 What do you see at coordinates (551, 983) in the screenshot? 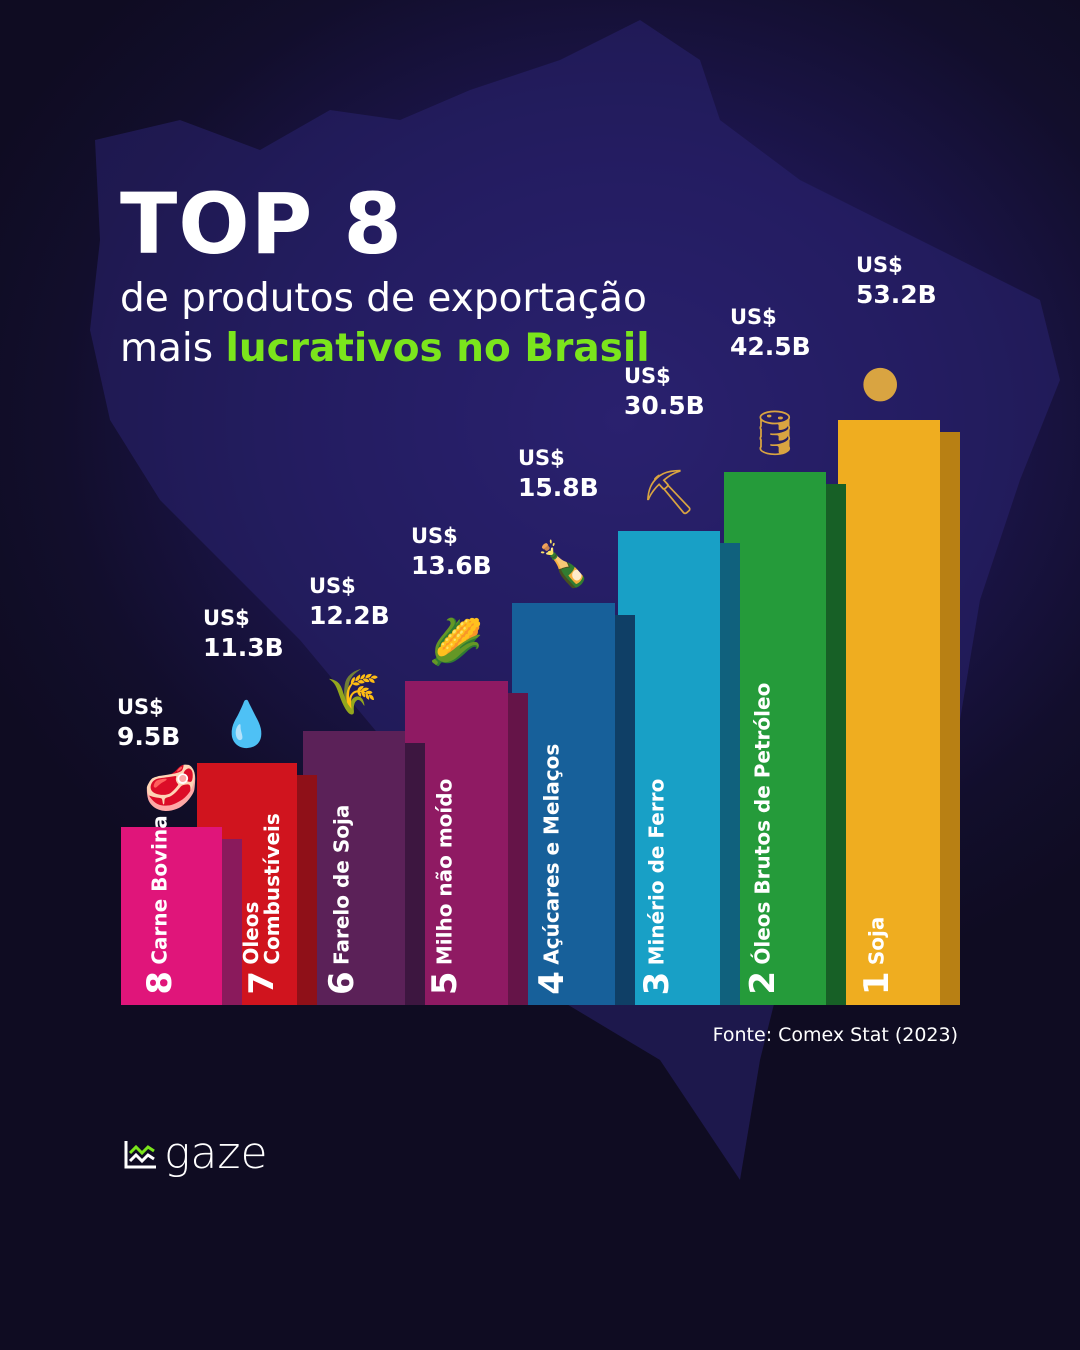
I see `rank-number: 4` at bounding box center [551, 983].